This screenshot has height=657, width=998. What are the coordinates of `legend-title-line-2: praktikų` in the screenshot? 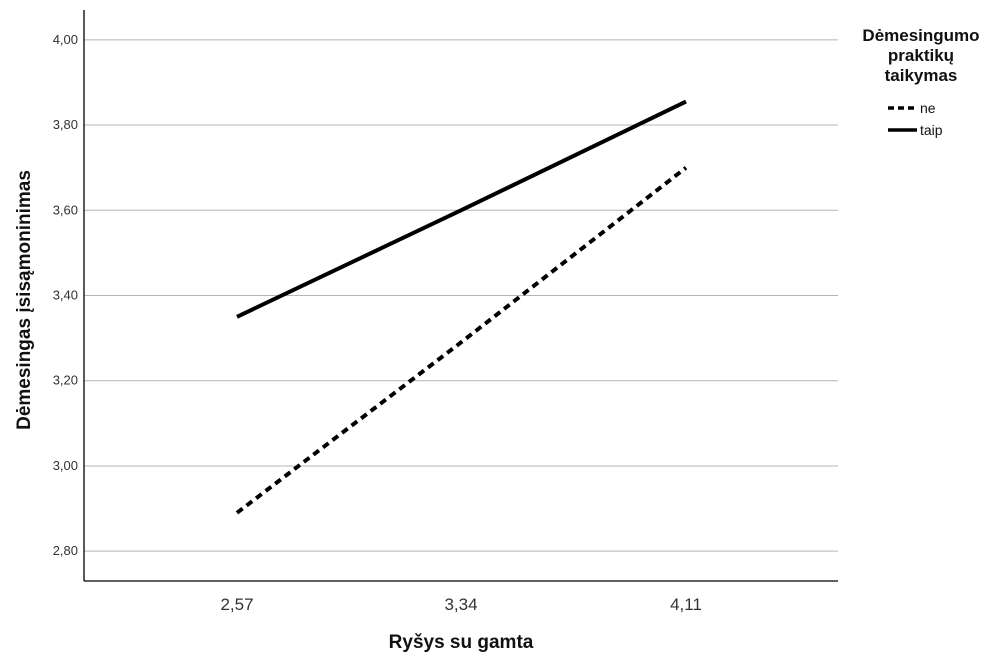 It's located at (921, 55).